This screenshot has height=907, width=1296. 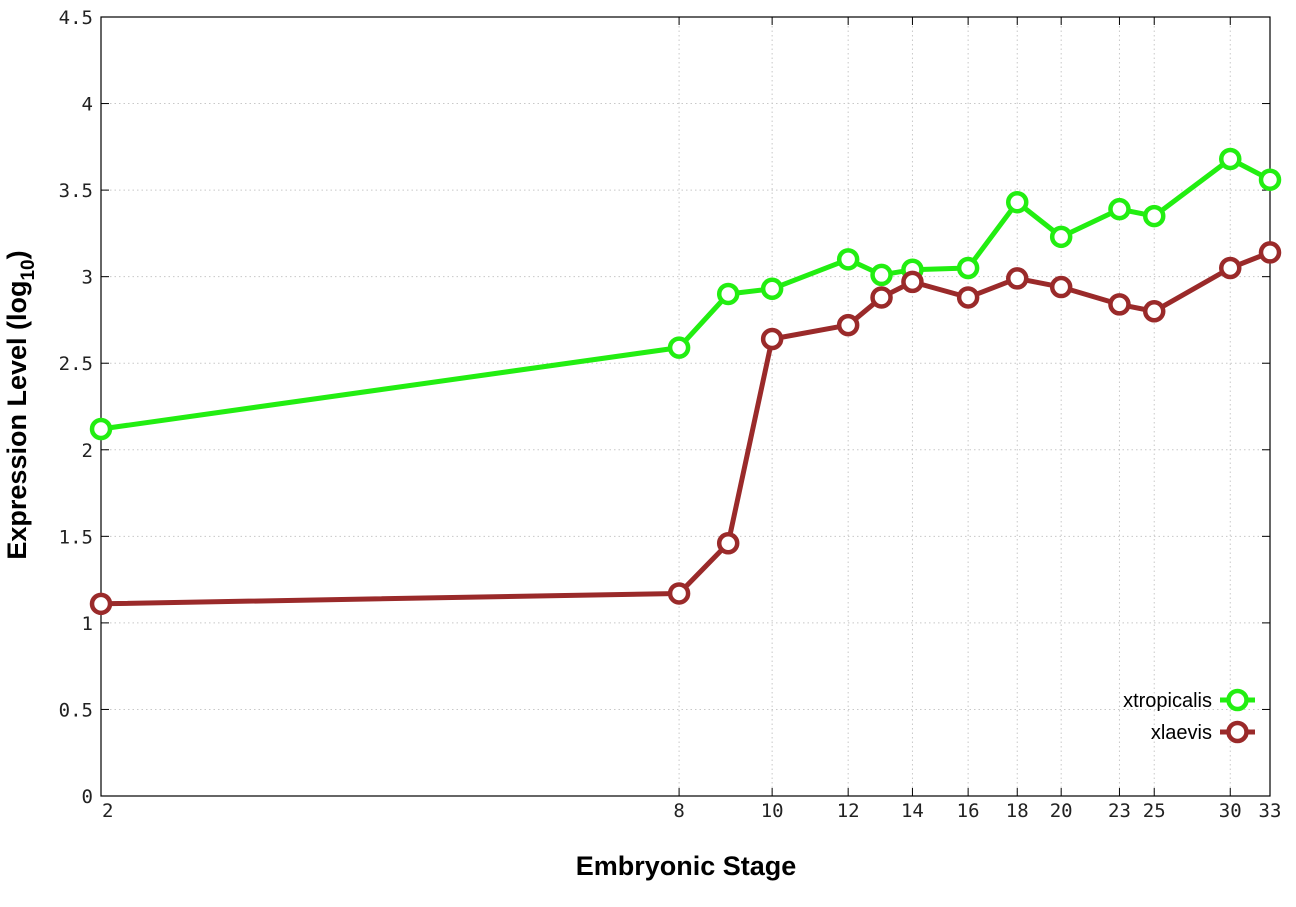 What do you see at coordinates (76, 191) in the screenshot?
I see `y-tick-label: 3.5` at bounding box center [76, 191].